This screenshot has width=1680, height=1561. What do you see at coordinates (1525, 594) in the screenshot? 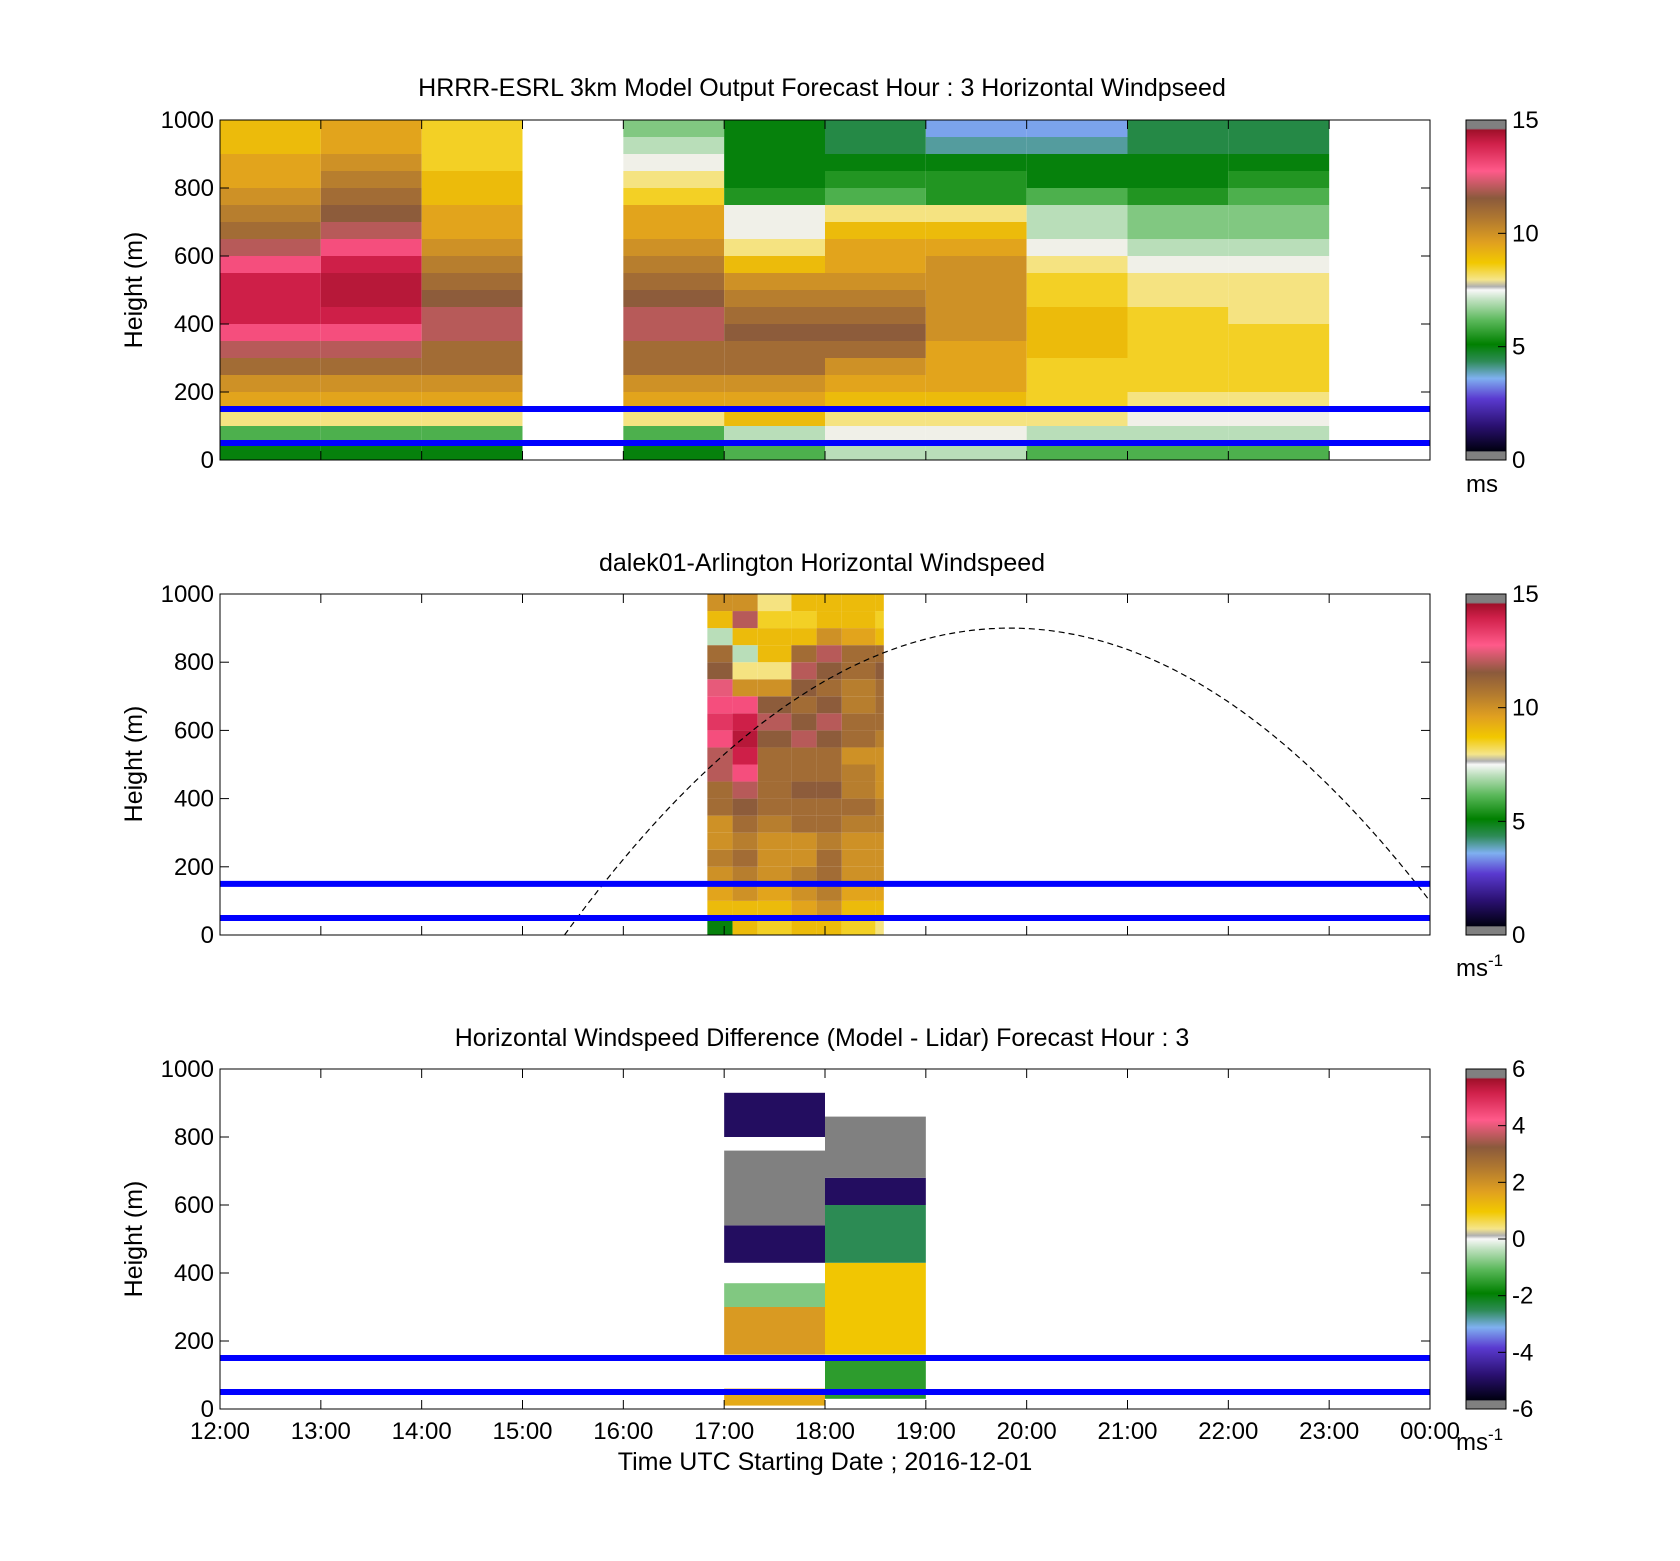
I see `colorbar-tick-label: 15` at bounding box center [1525, 594].